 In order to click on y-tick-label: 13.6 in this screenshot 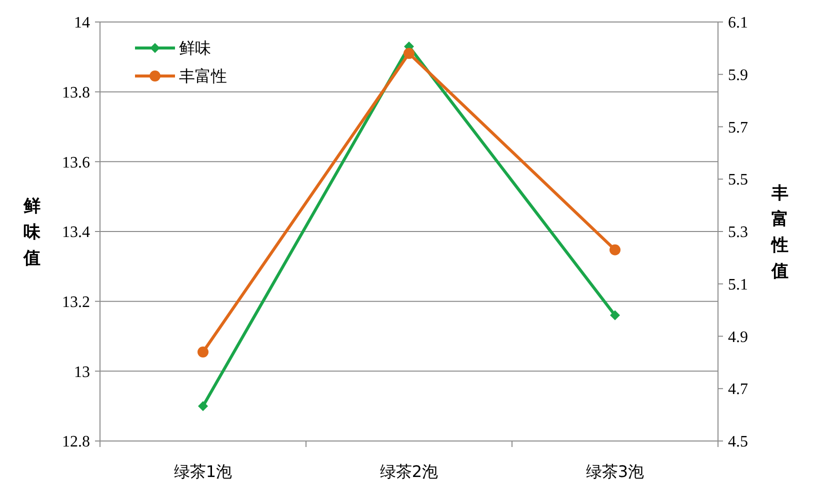, I will do `click(76, 163)`.